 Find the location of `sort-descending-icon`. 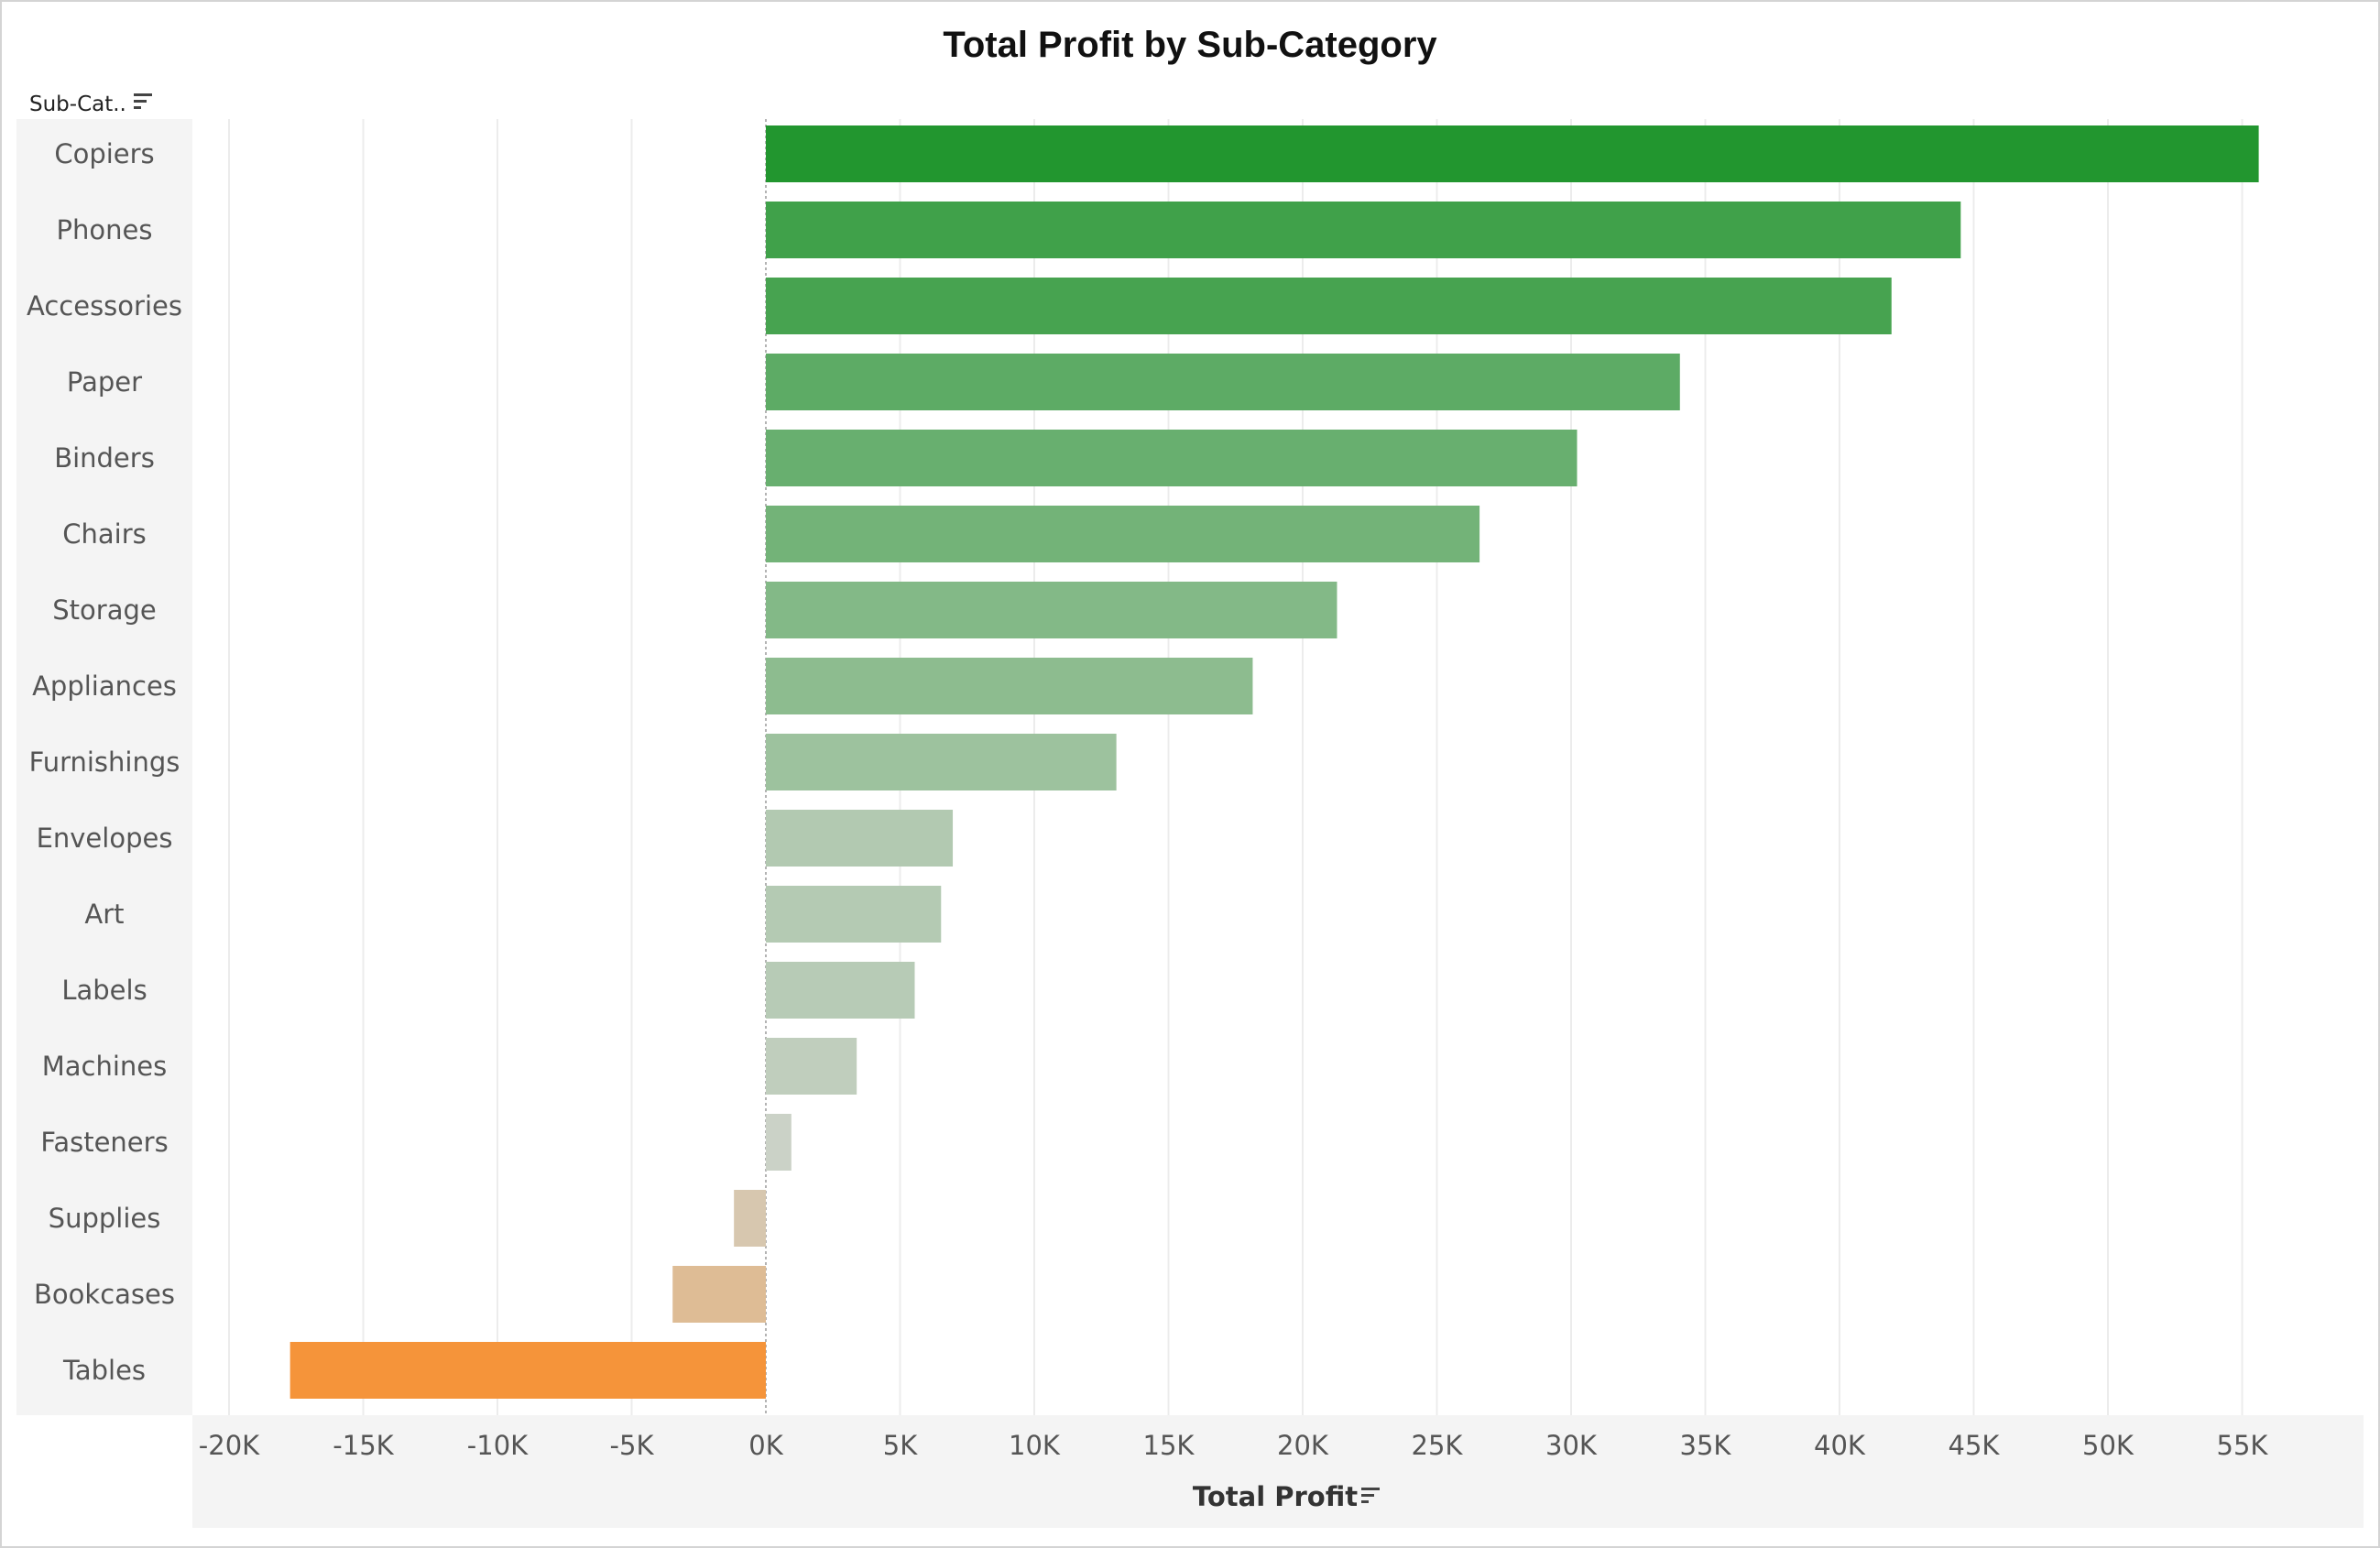

sort-descending-icon is located at coordinates (143, 101).